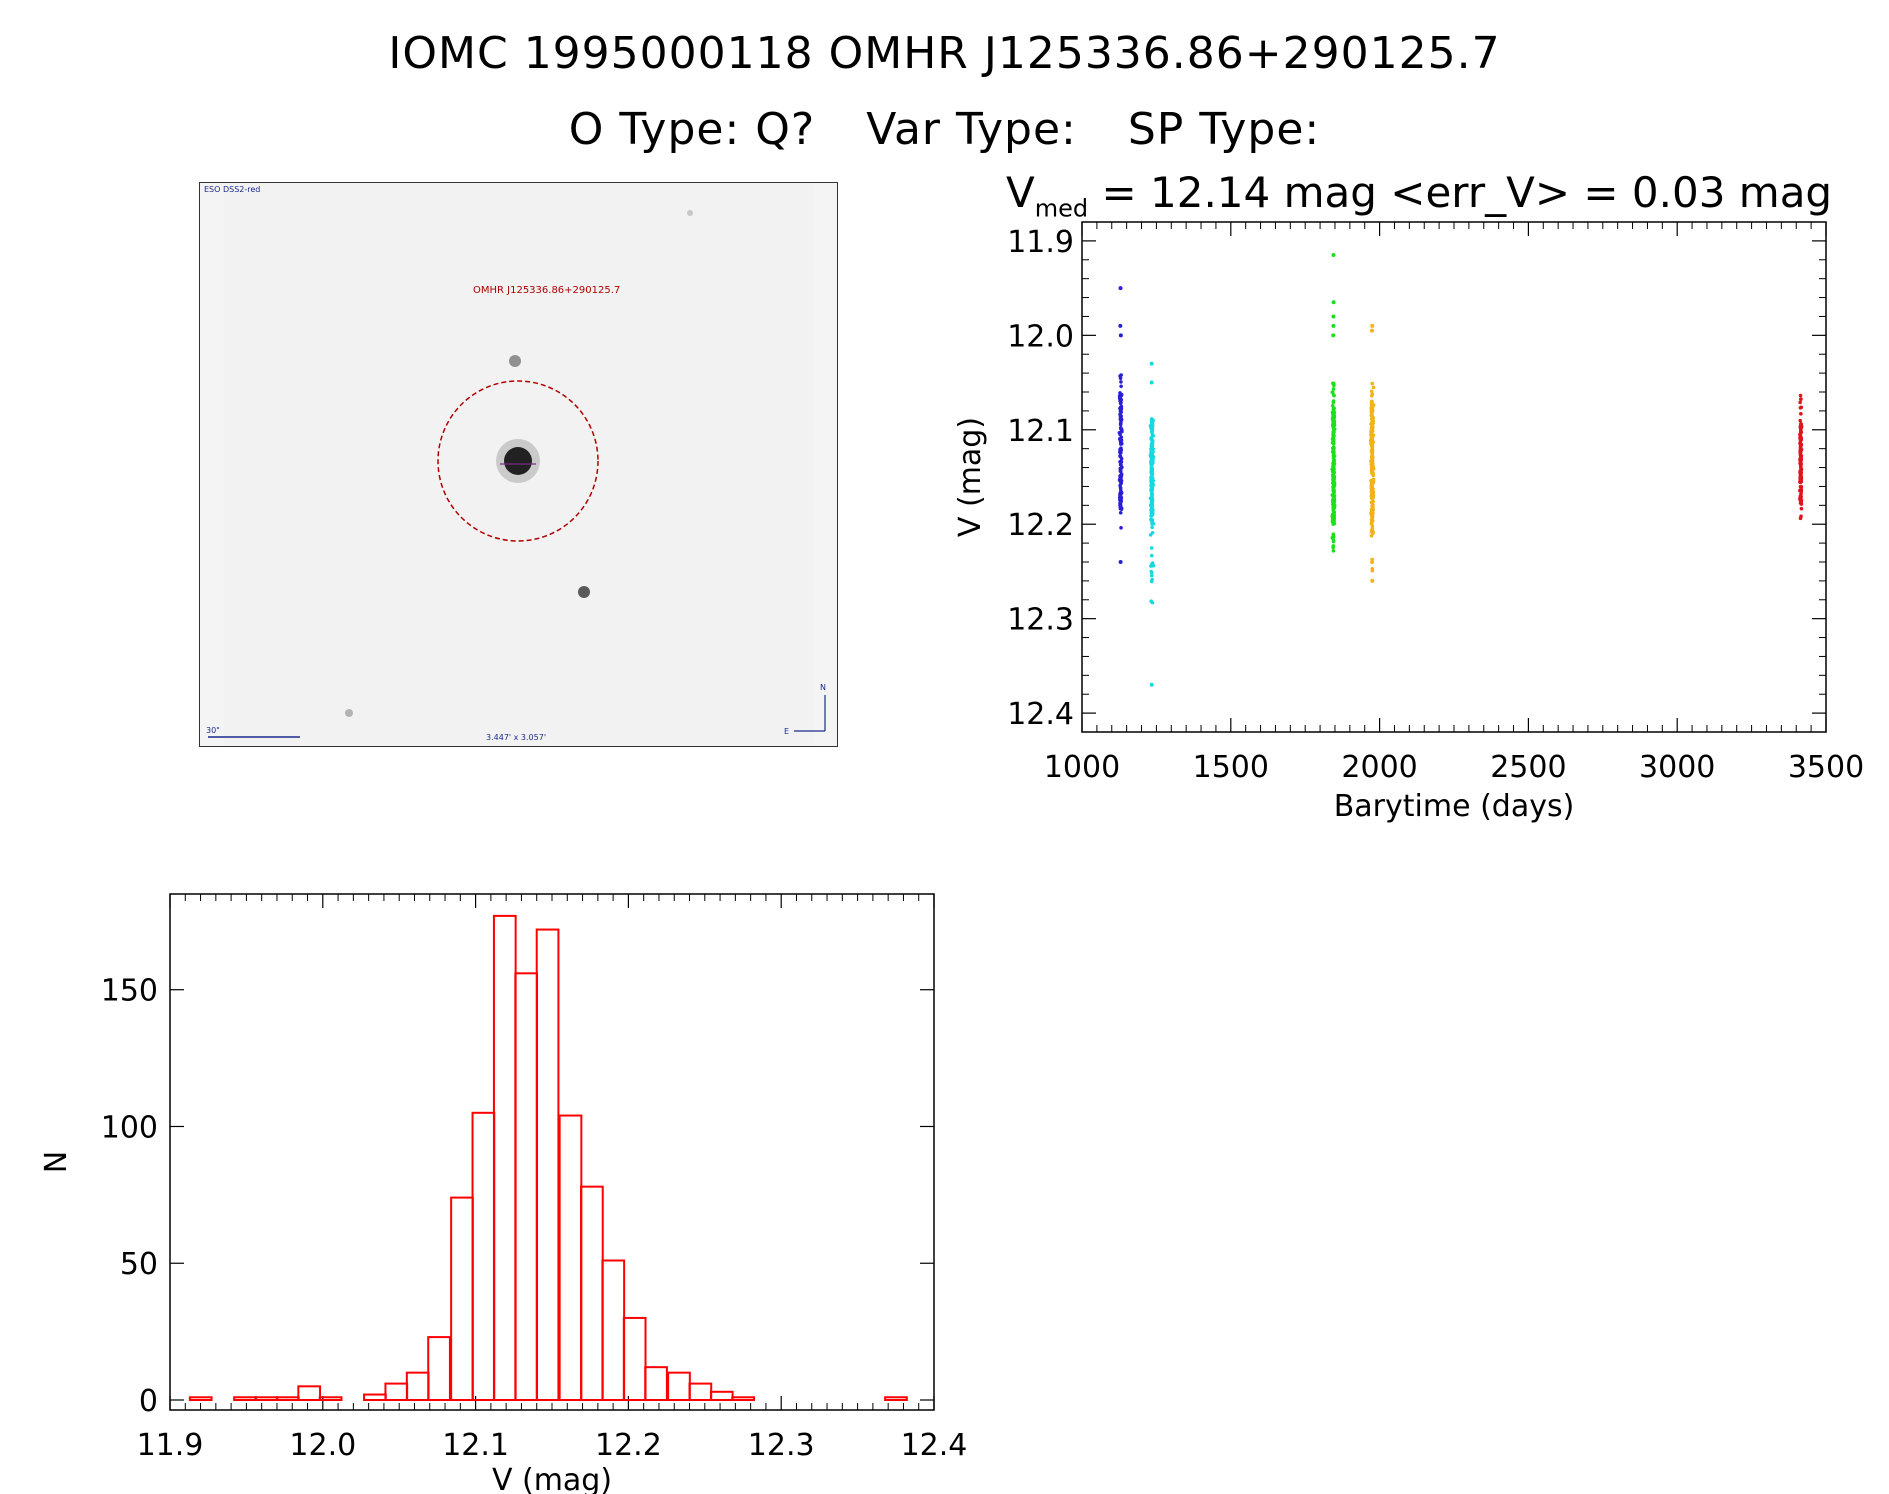  Describe the element at coordinates (1231, 767) in the screenshot. I see `lc-xtick-label: 1500` at that location.